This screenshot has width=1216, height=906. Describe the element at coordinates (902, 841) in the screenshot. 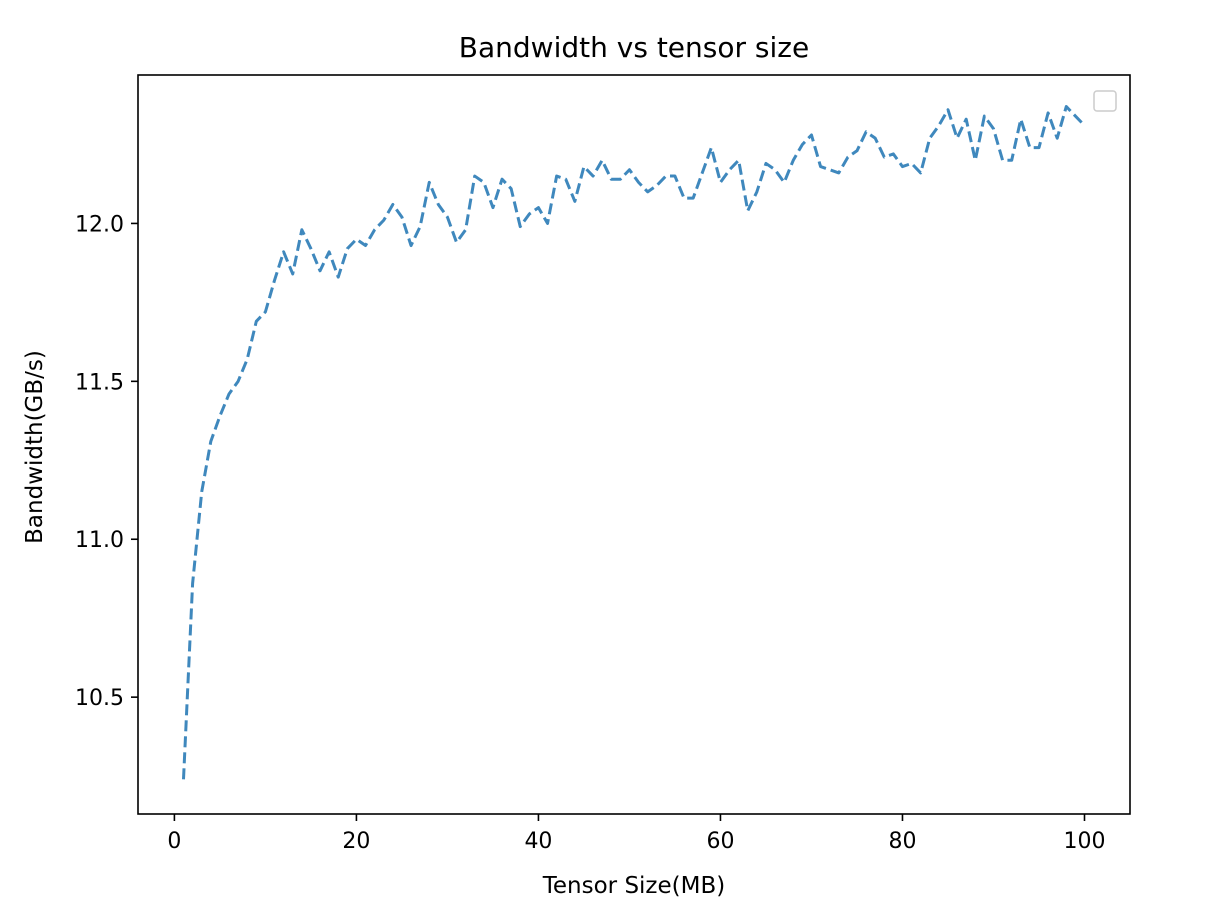

I see `x-tick-label: 80` at that location.